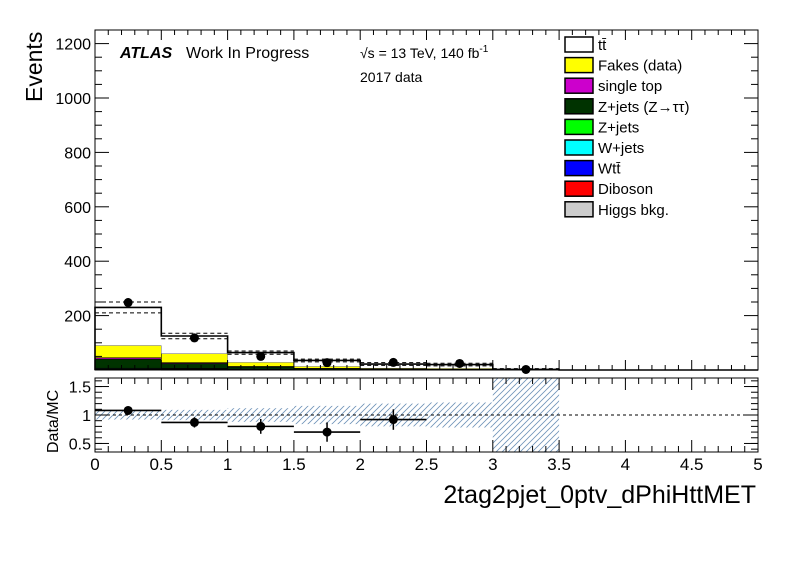 Image resolution: width=798 pixels, height=579 pixels. I want to click on x-ticks: 0 0.5 1 1.5 2 2.5 3 3.5 4 4.5 5, so click(426, 426).